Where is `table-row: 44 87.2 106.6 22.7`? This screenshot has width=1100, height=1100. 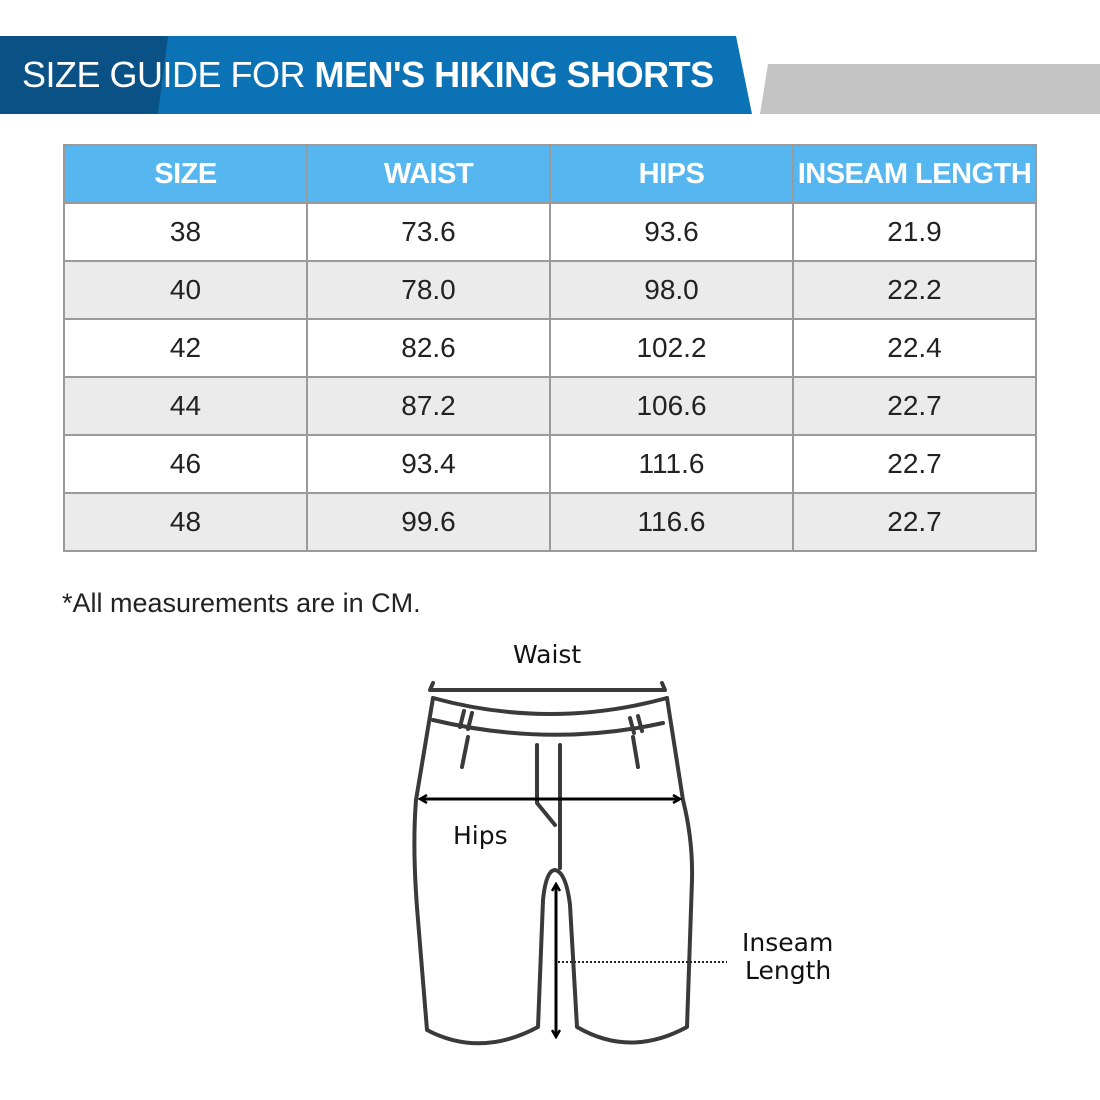 table-row: 44 87.2 106.6 22.7 is located at coordinates (550, 406).